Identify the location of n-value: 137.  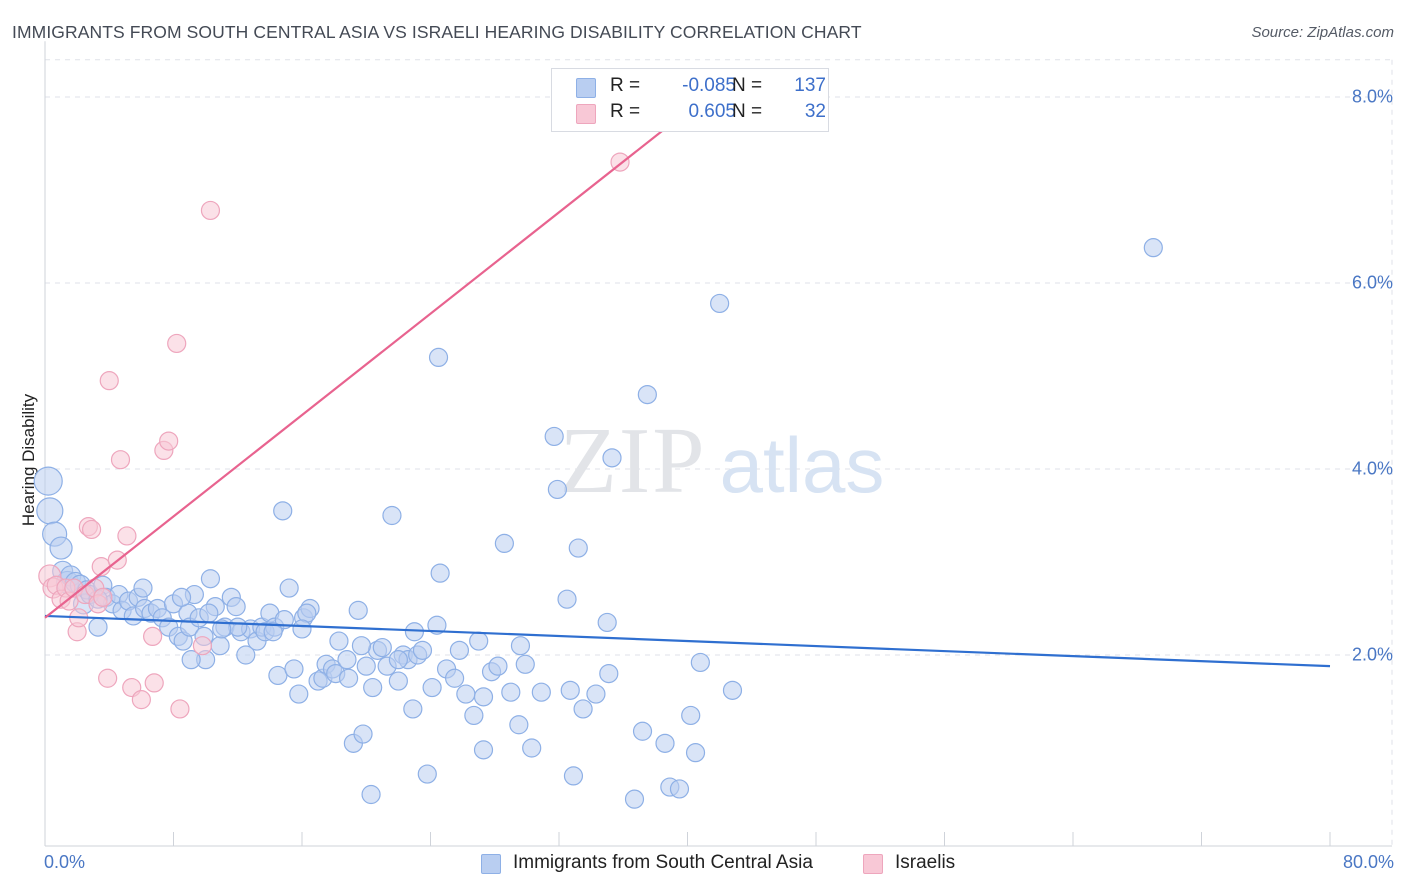
(810, 85).